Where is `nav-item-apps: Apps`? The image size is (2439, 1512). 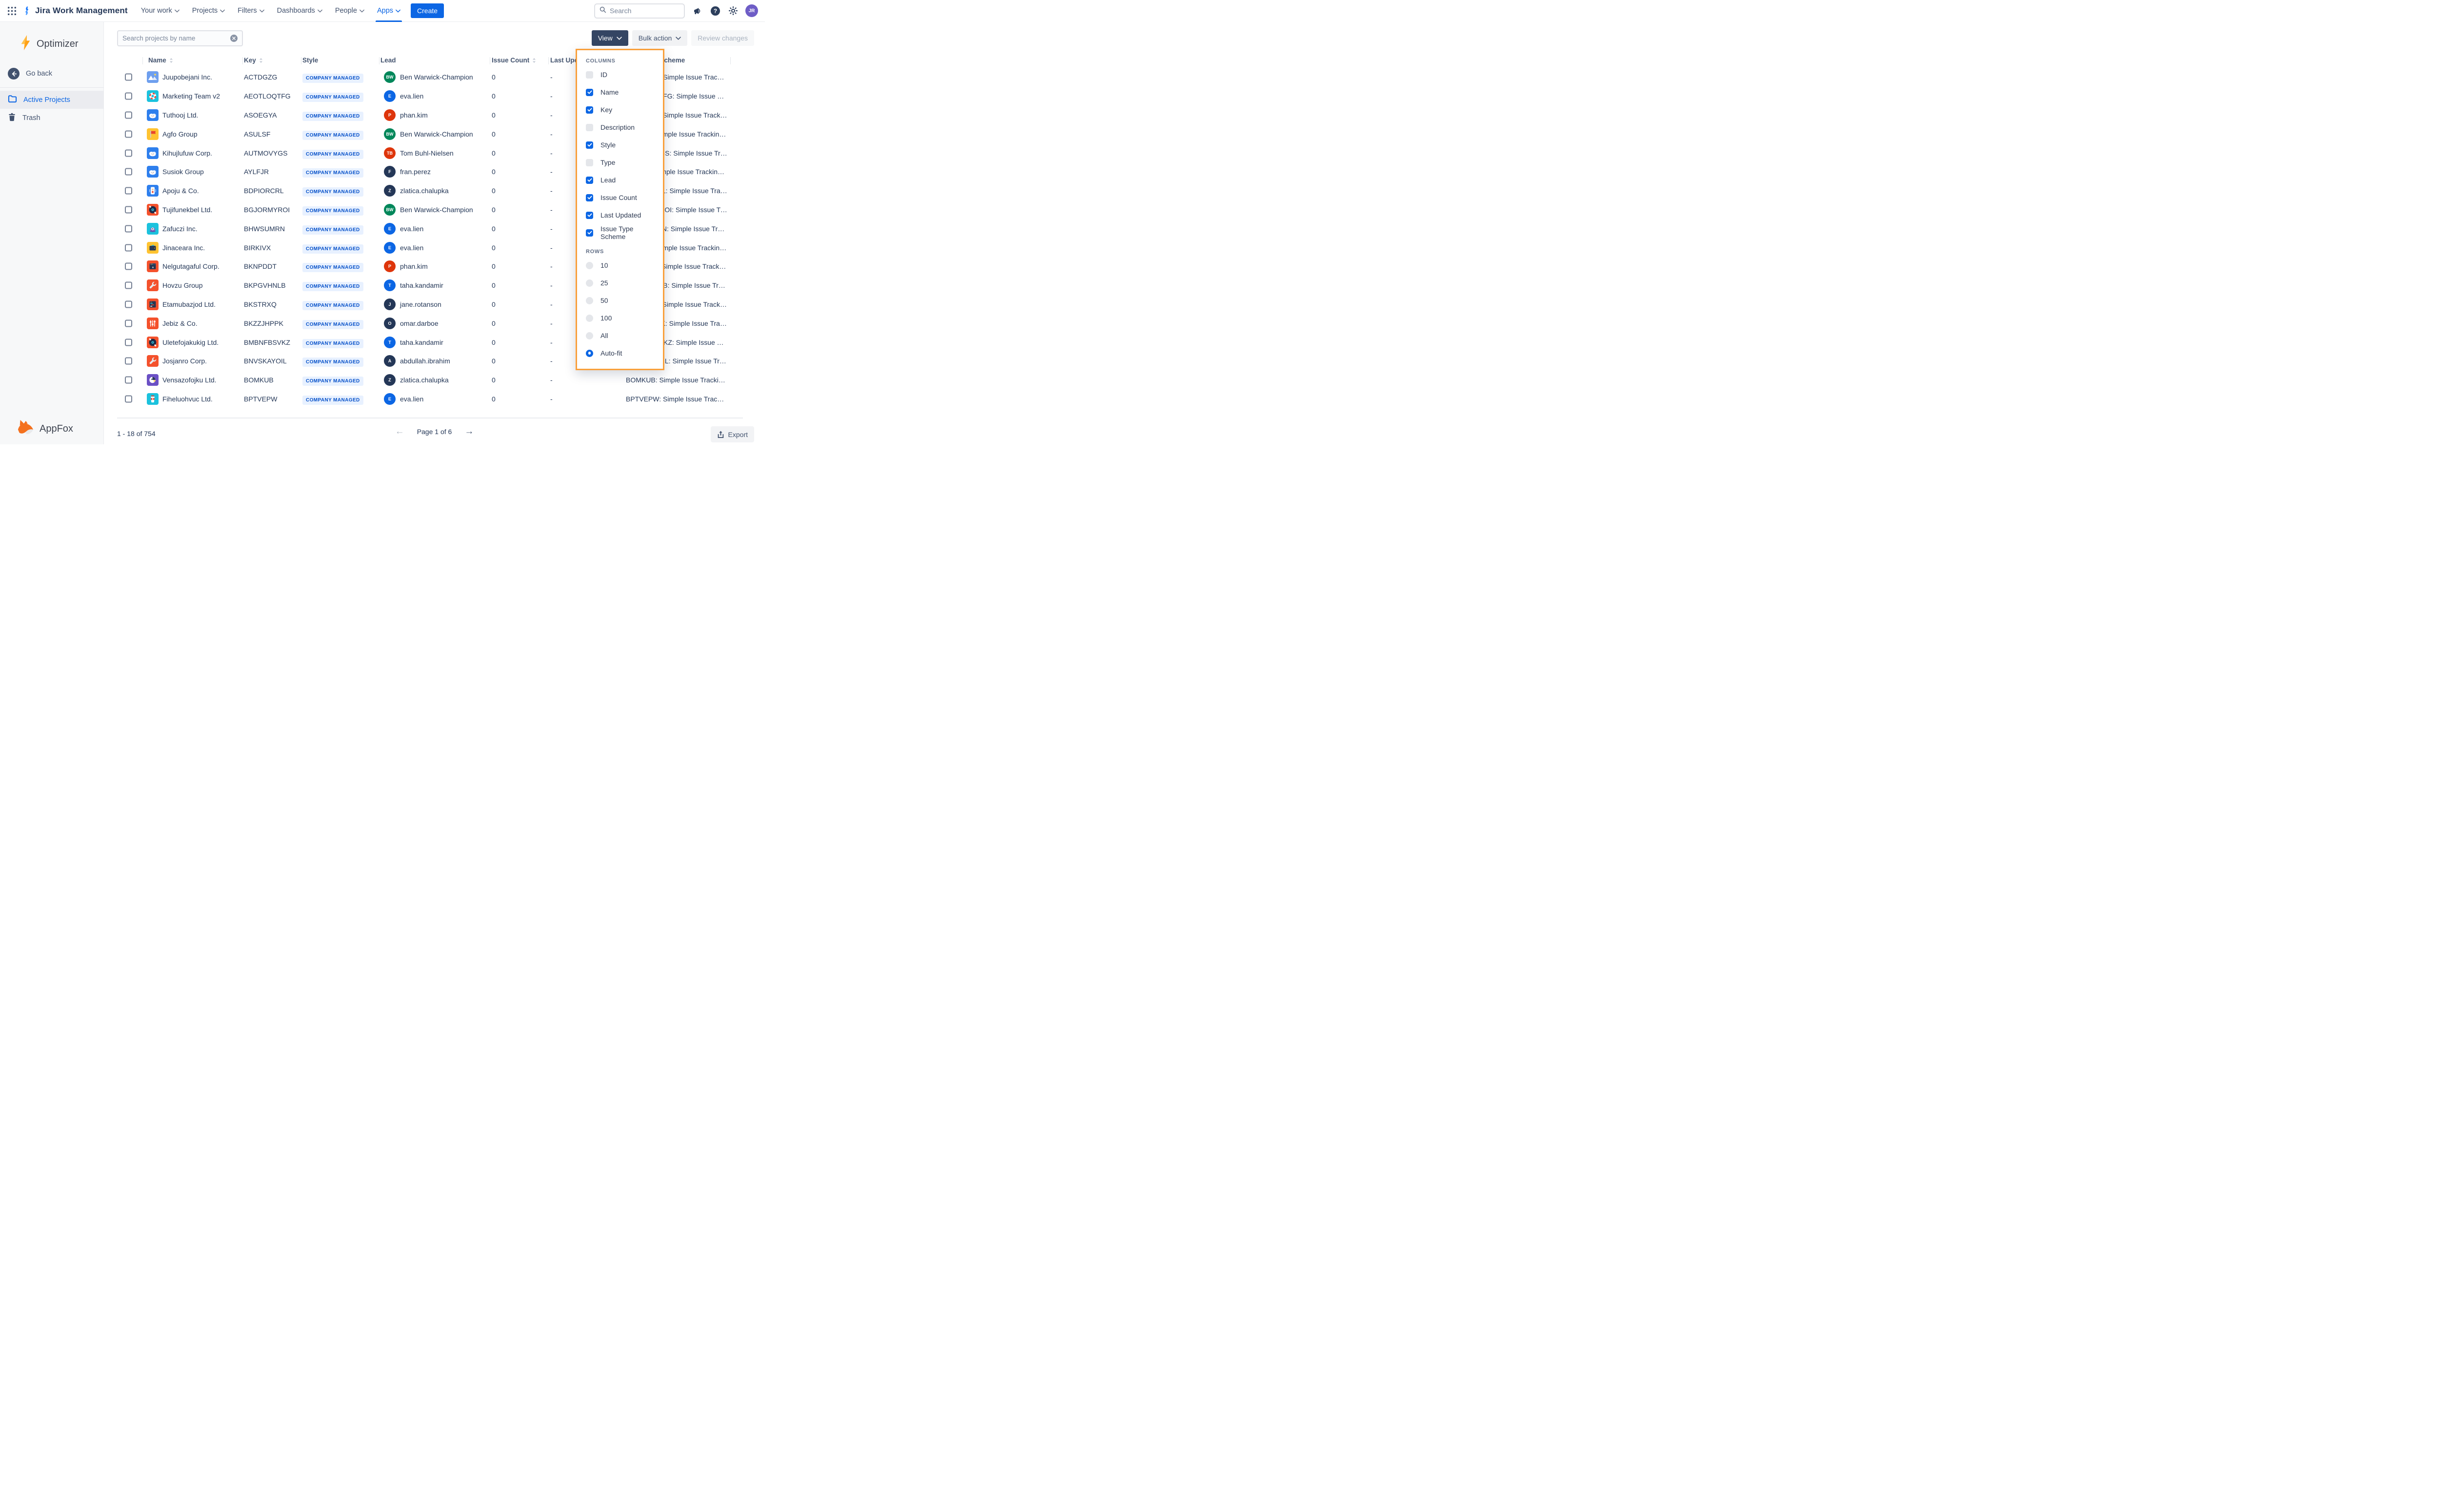
nav-item-apps: Apps is located at coordinates (389, 11).